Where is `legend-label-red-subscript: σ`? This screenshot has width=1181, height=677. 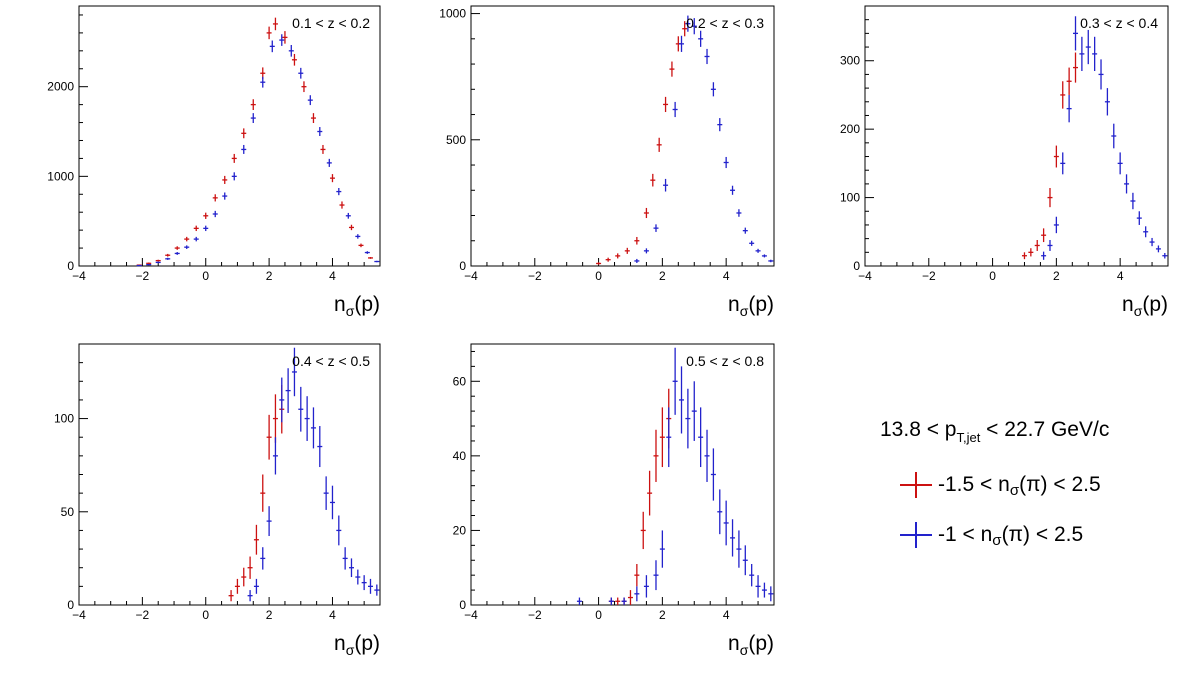 legend-label-red-subscript: σ is located at coordinates (1014, 490).